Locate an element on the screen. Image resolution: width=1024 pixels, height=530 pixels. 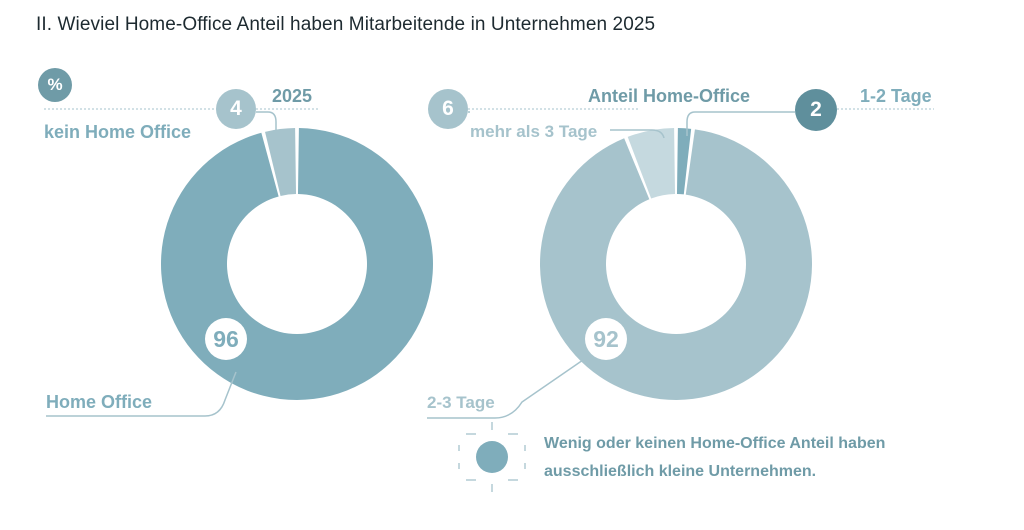
slice-kein-home-office is located at coordinates (281, 162).